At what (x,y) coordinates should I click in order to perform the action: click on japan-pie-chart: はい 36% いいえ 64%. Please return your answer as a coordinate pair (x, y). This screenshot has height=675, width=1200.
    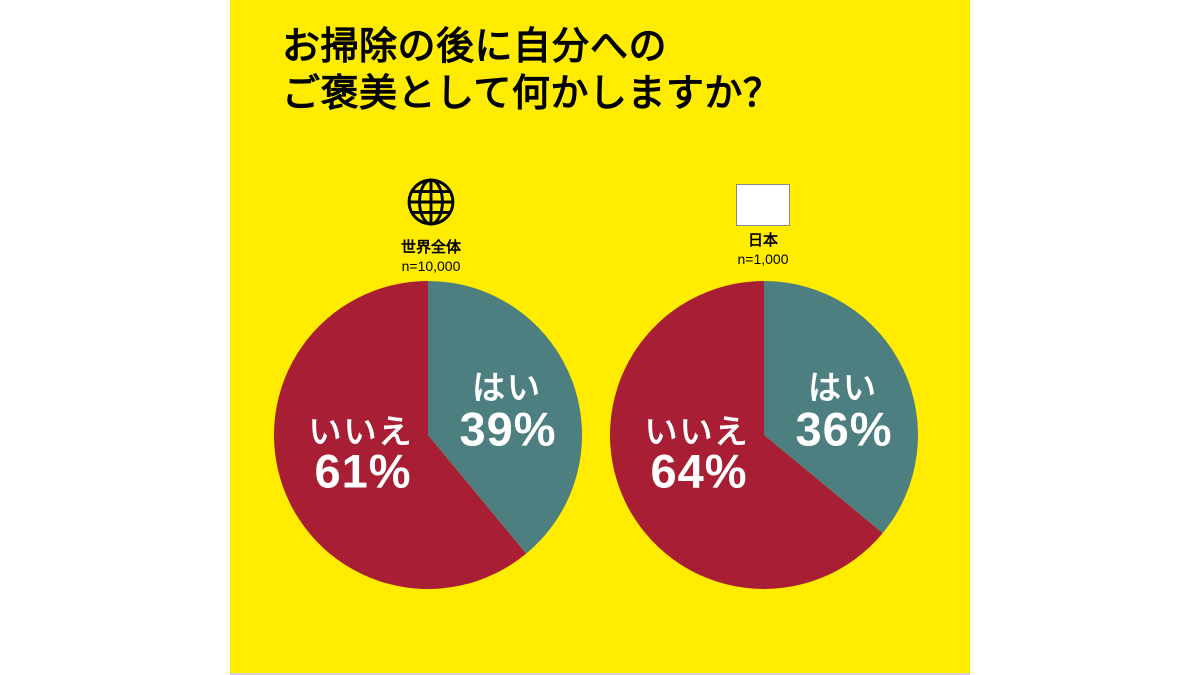
    Looking at the image, I should click on (764, 435).